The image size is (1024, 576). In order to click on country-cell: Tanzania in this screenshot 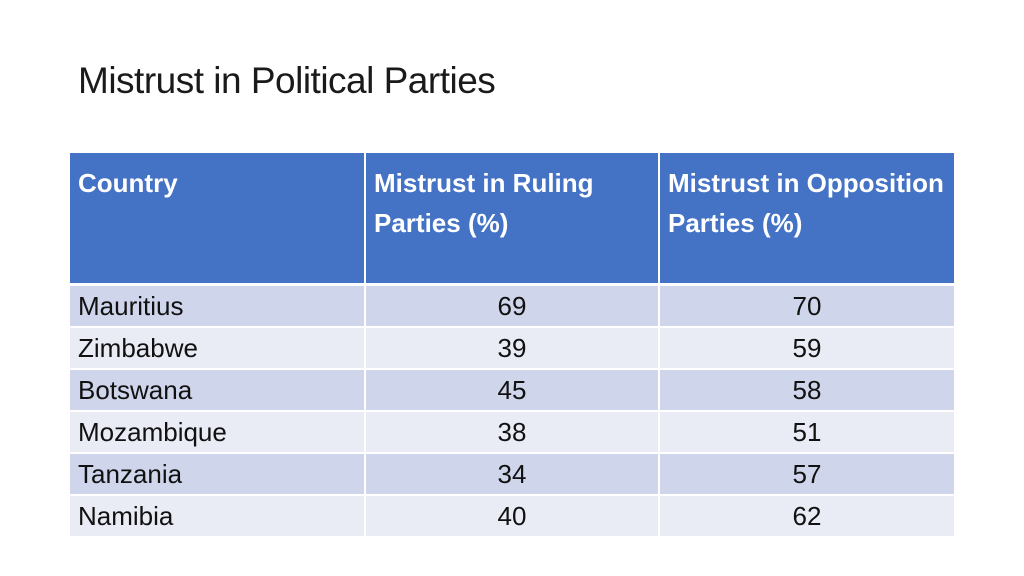, I will do `click(218, 474)`.